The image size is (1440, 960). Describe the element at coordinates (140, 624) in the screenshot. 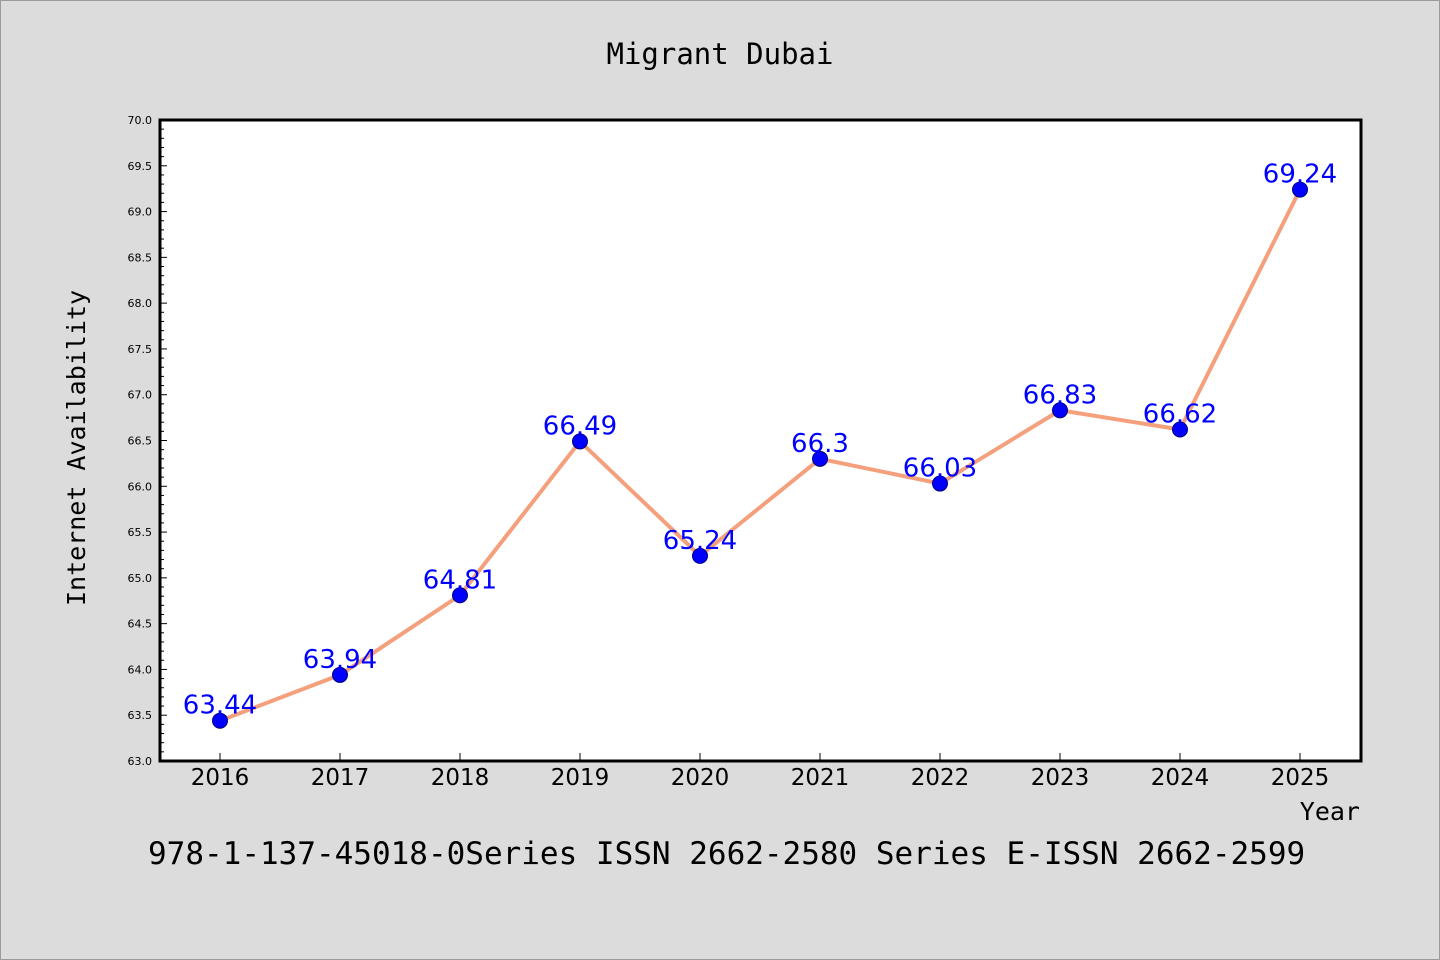

I see `y-tick-label: 64.5` at that location.